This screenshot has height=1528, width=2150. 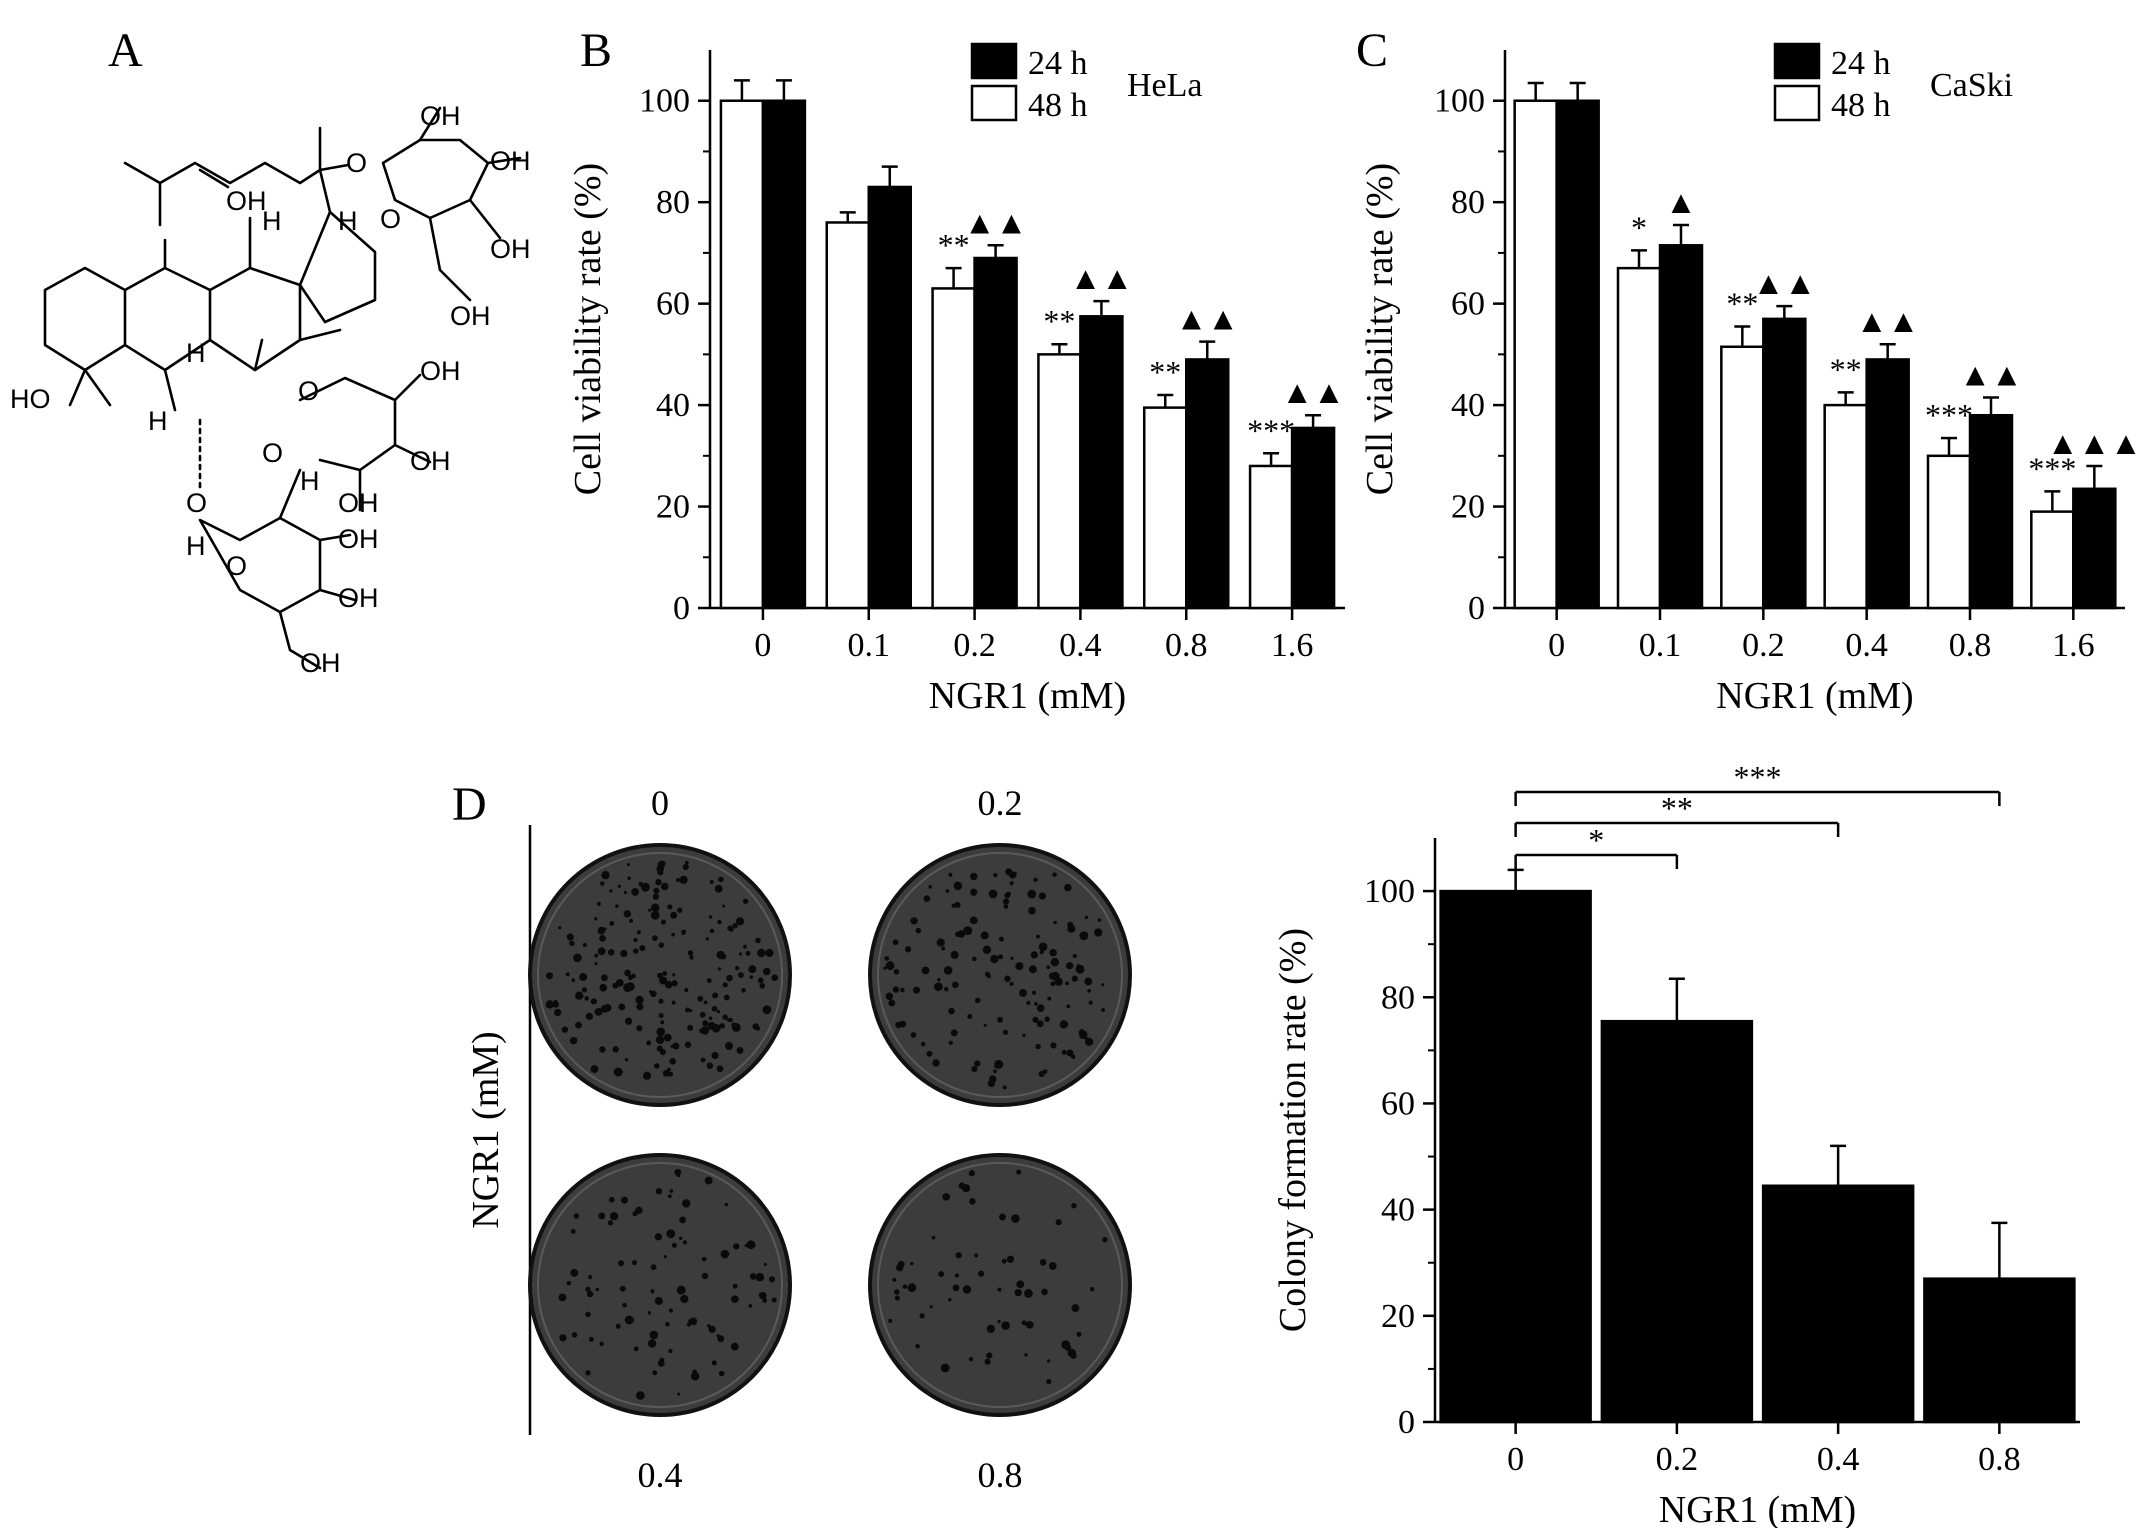 What do you see at coordinates (673, 507) in the screenshot?
I see `y-tick-label: 20` at bounding box center [673, 507].